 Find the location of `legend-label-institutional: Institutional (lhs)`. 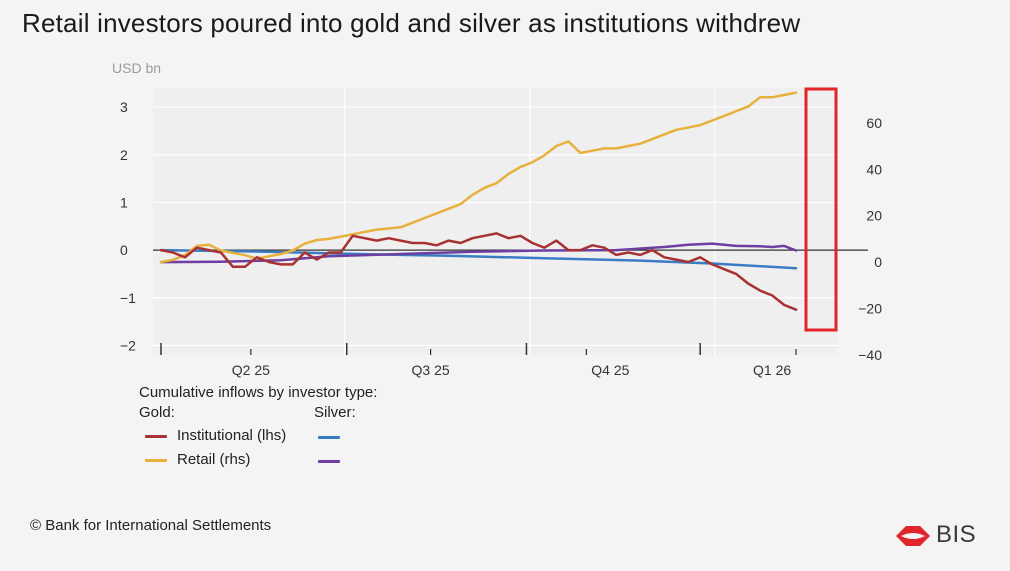

legend-label-institutional: Institutional (lhs) is located at coordinates (232, 435).